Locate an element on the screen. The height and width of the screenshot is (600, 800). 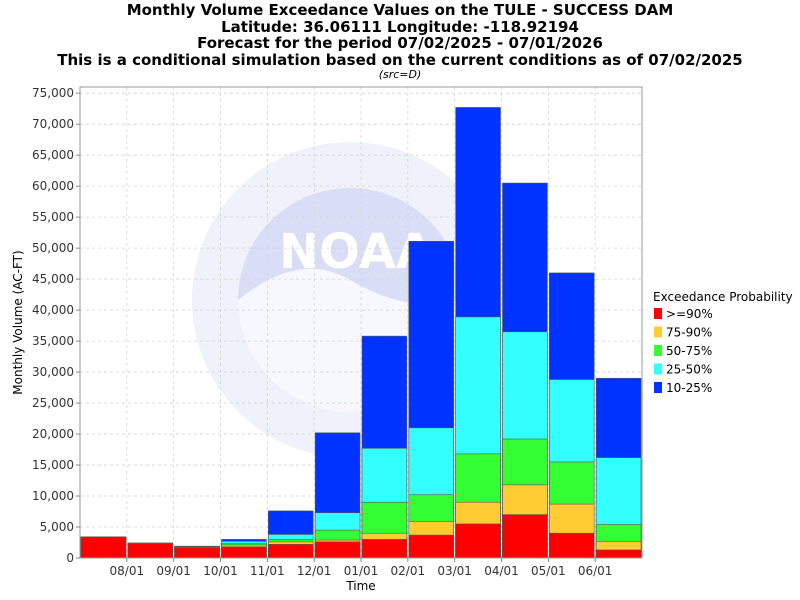
y-tick-label: 0 is located at coordinates (70, 558).